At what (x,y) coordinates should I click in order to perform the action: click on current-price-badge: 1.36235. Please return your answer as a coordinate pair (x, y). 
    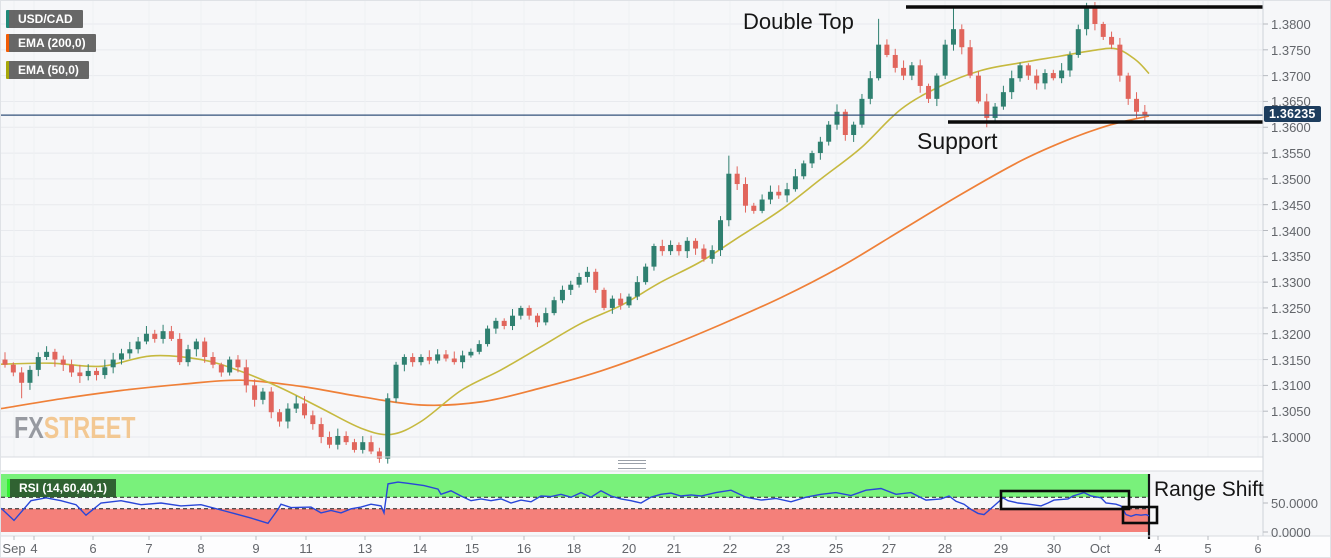
    Looking at the image, I should click on (1292, 114).